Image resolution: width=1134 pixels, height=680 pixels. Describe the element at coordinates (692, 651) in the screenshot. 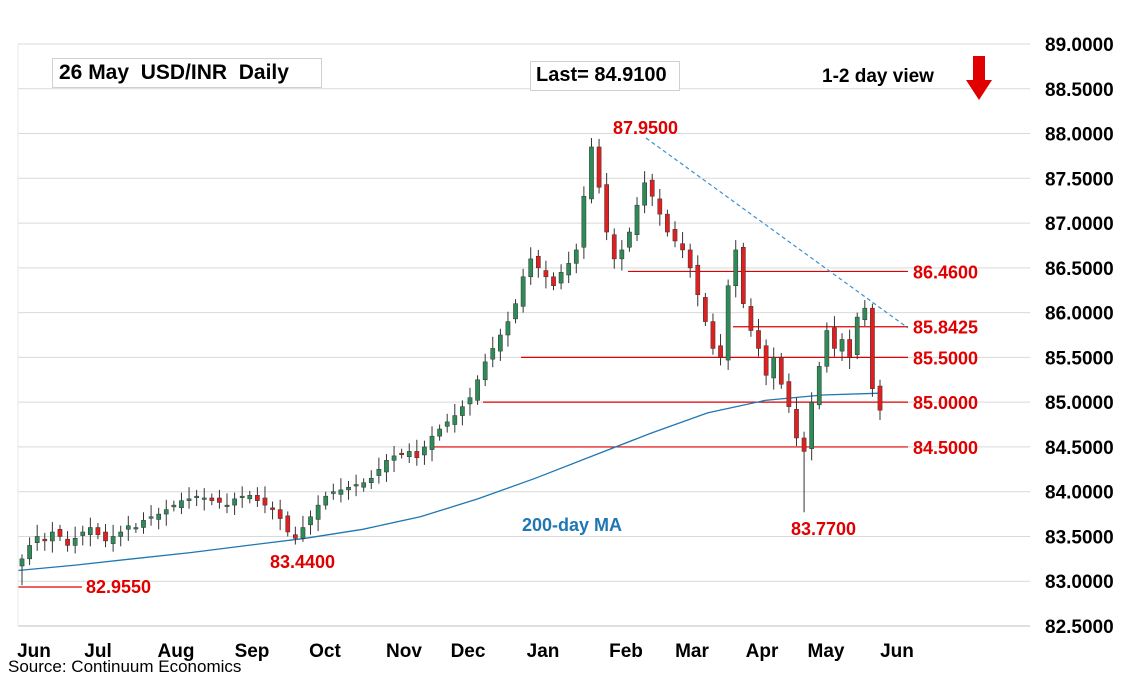

I see `x-tick-label: Mar` at that location.